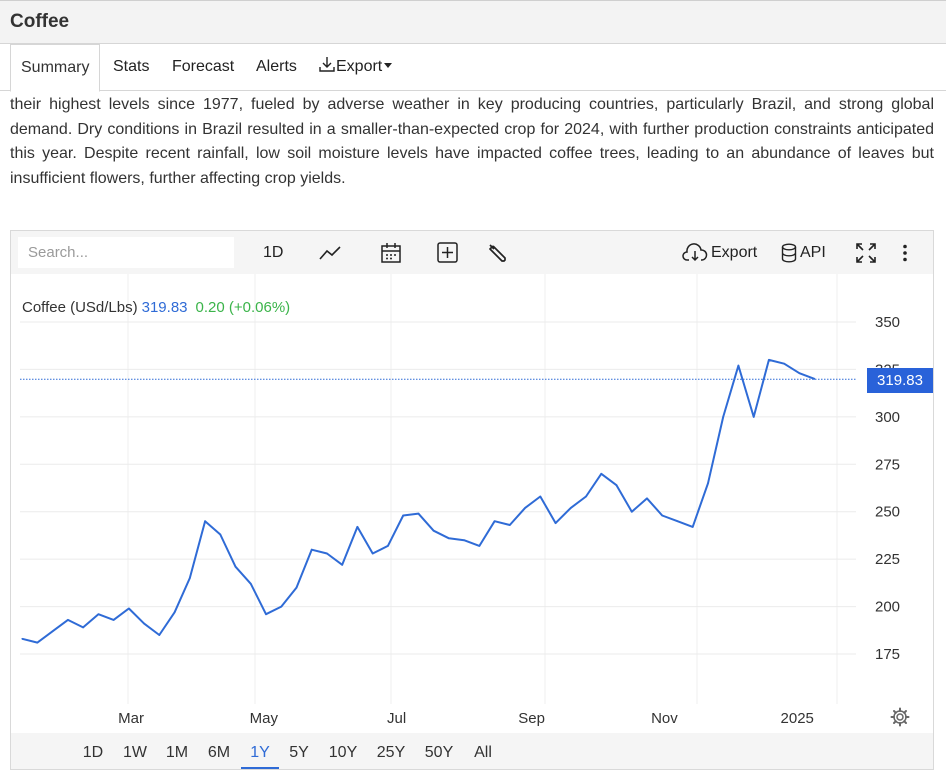  What do you see at coordinates (131, 66) in the screenshot?
I see `tab-stats: Stats` at bounding box center [131, 66].